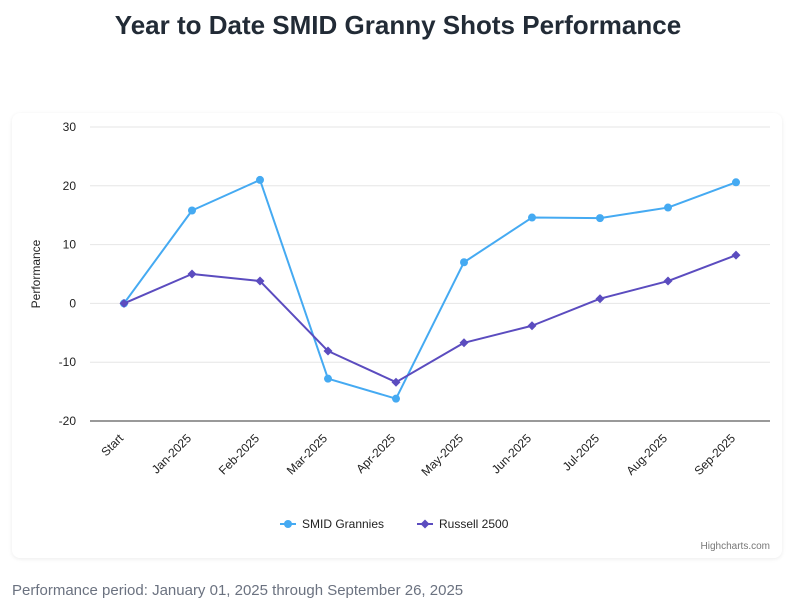 This screenshot has width=796, height=616. I want to click on x-tick-label: Jul-2025, so click(581, 452).